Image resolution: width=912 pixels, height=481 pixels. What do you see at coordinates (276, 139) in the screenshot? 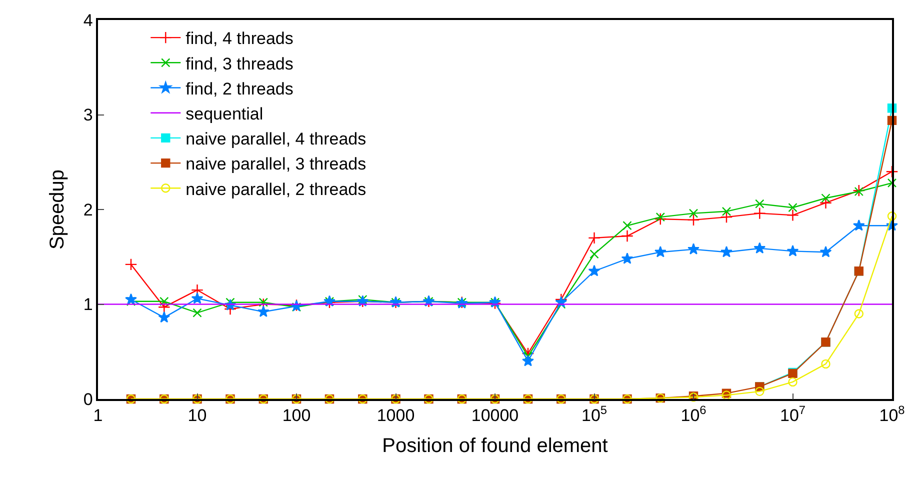
I see `legend-label: naive parallel, 4 threads` at bounding box center [276, 139].